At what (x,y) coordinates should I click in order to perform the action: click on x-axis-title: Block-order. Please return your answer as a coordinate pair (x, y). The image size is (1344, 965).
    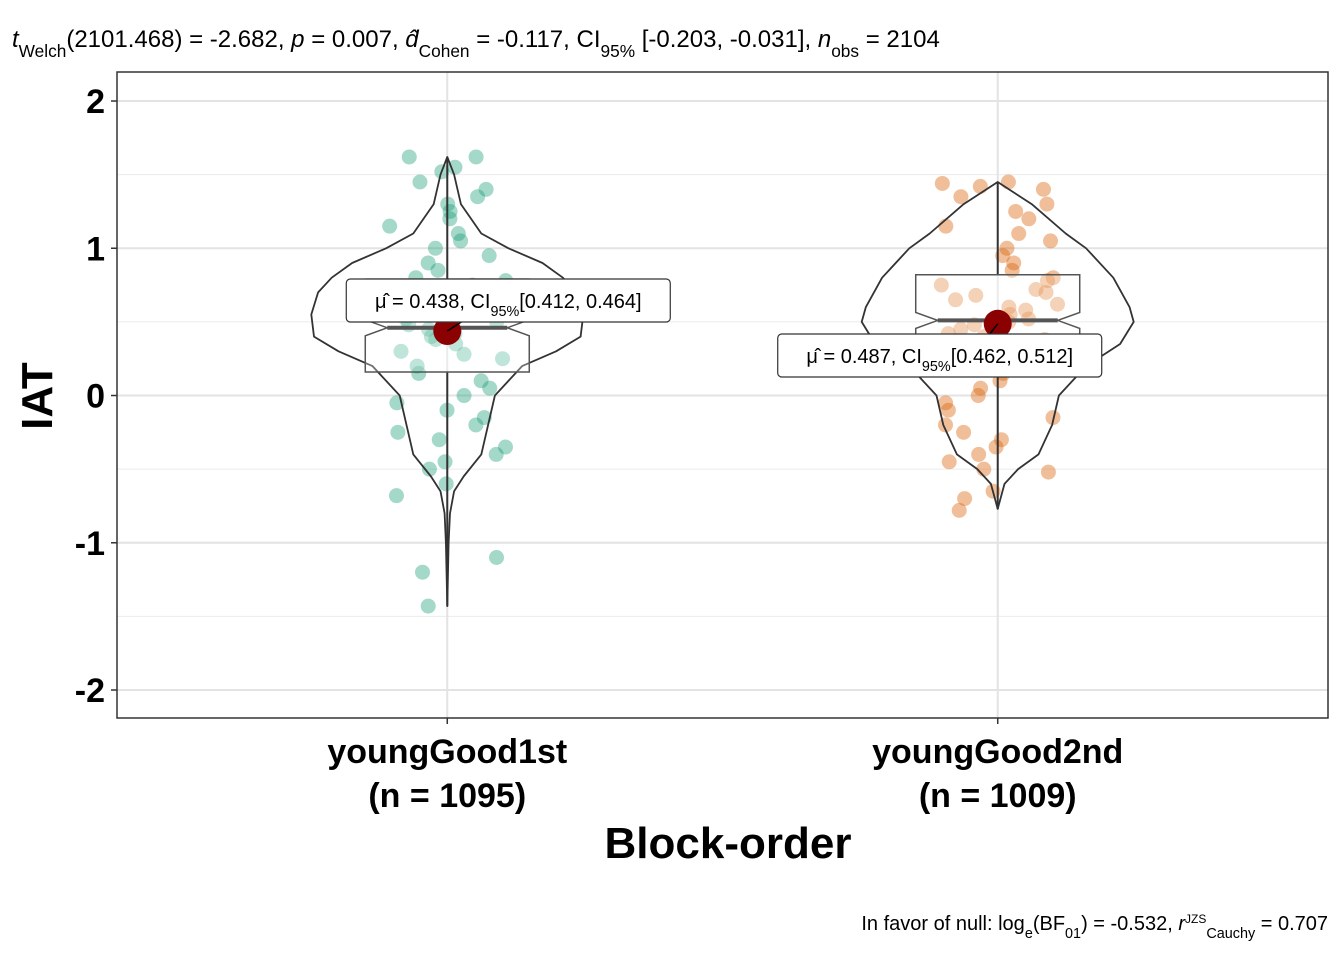
    Looking at the image, I should click on (728, 843).